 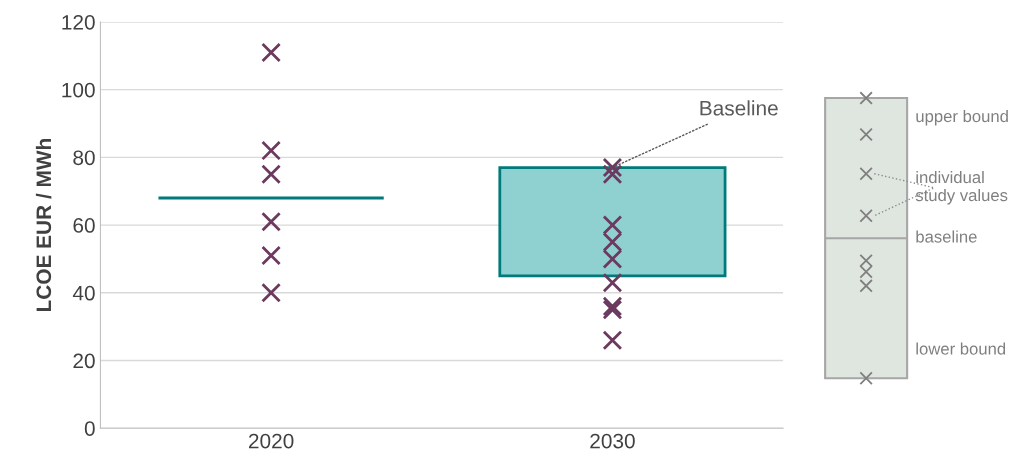 I want to click on text: baseline, so click(x=946, y=236).